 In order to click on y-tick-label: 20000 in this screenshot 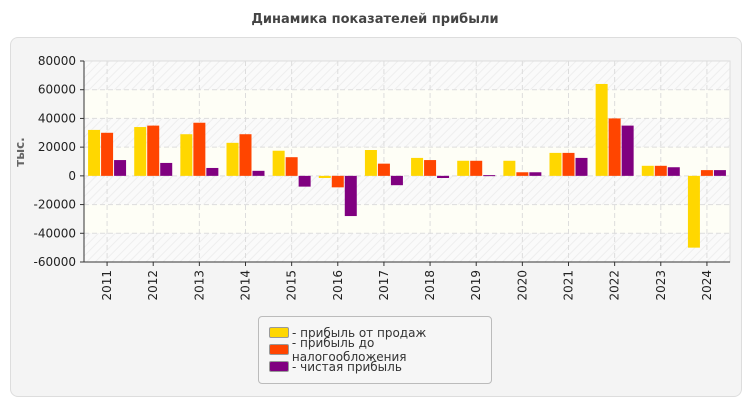, I will do `click(57, 147)`.